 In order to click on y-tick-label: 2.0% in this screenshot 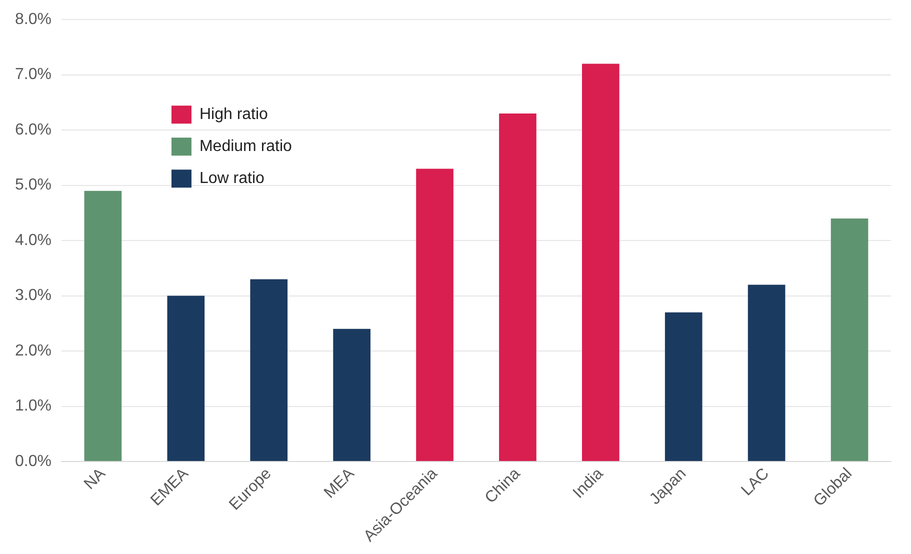, I will do `click(33, 351)`.